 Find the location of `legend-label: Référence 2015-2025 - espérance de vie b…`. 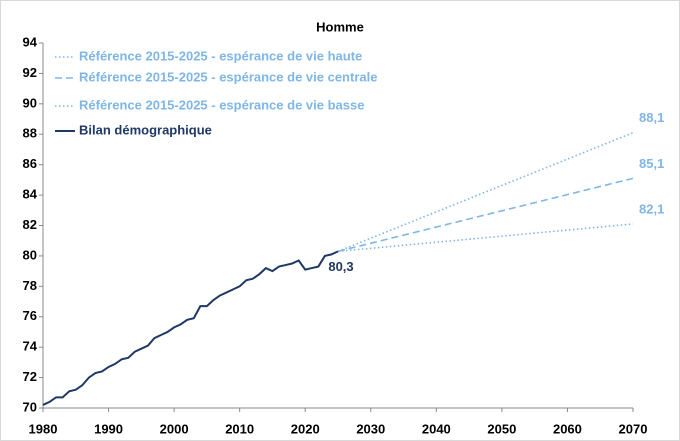

legend-label: Référence 2015-2025 - espérance de vie b… is located at coordinates (221, 104).